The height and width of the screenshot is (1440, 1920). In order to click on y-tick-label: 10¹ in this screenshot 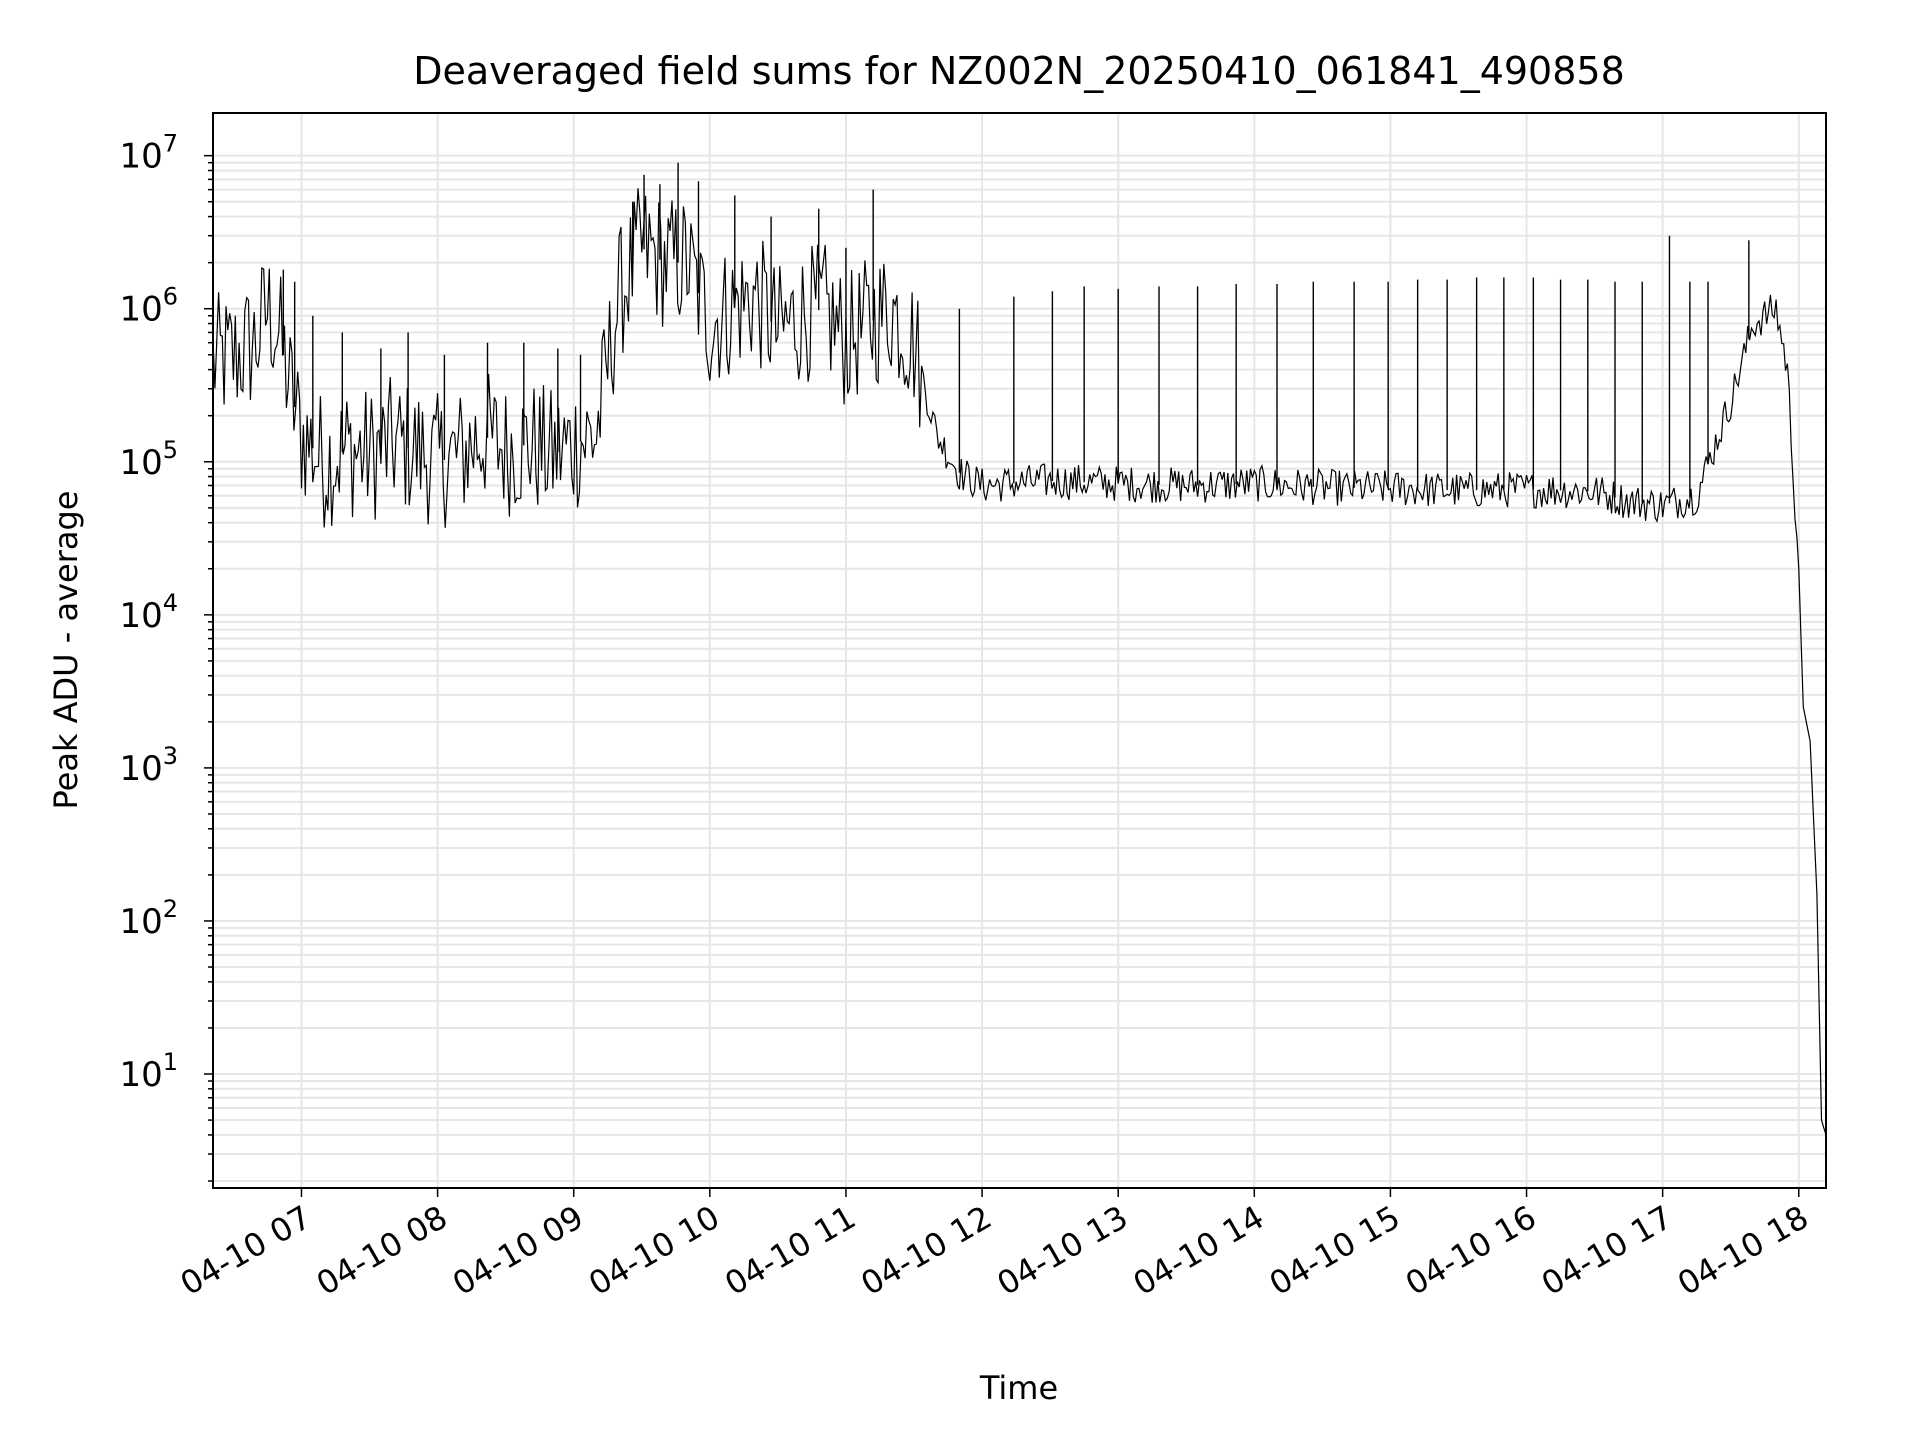, I will do `click(148, 1071)`.